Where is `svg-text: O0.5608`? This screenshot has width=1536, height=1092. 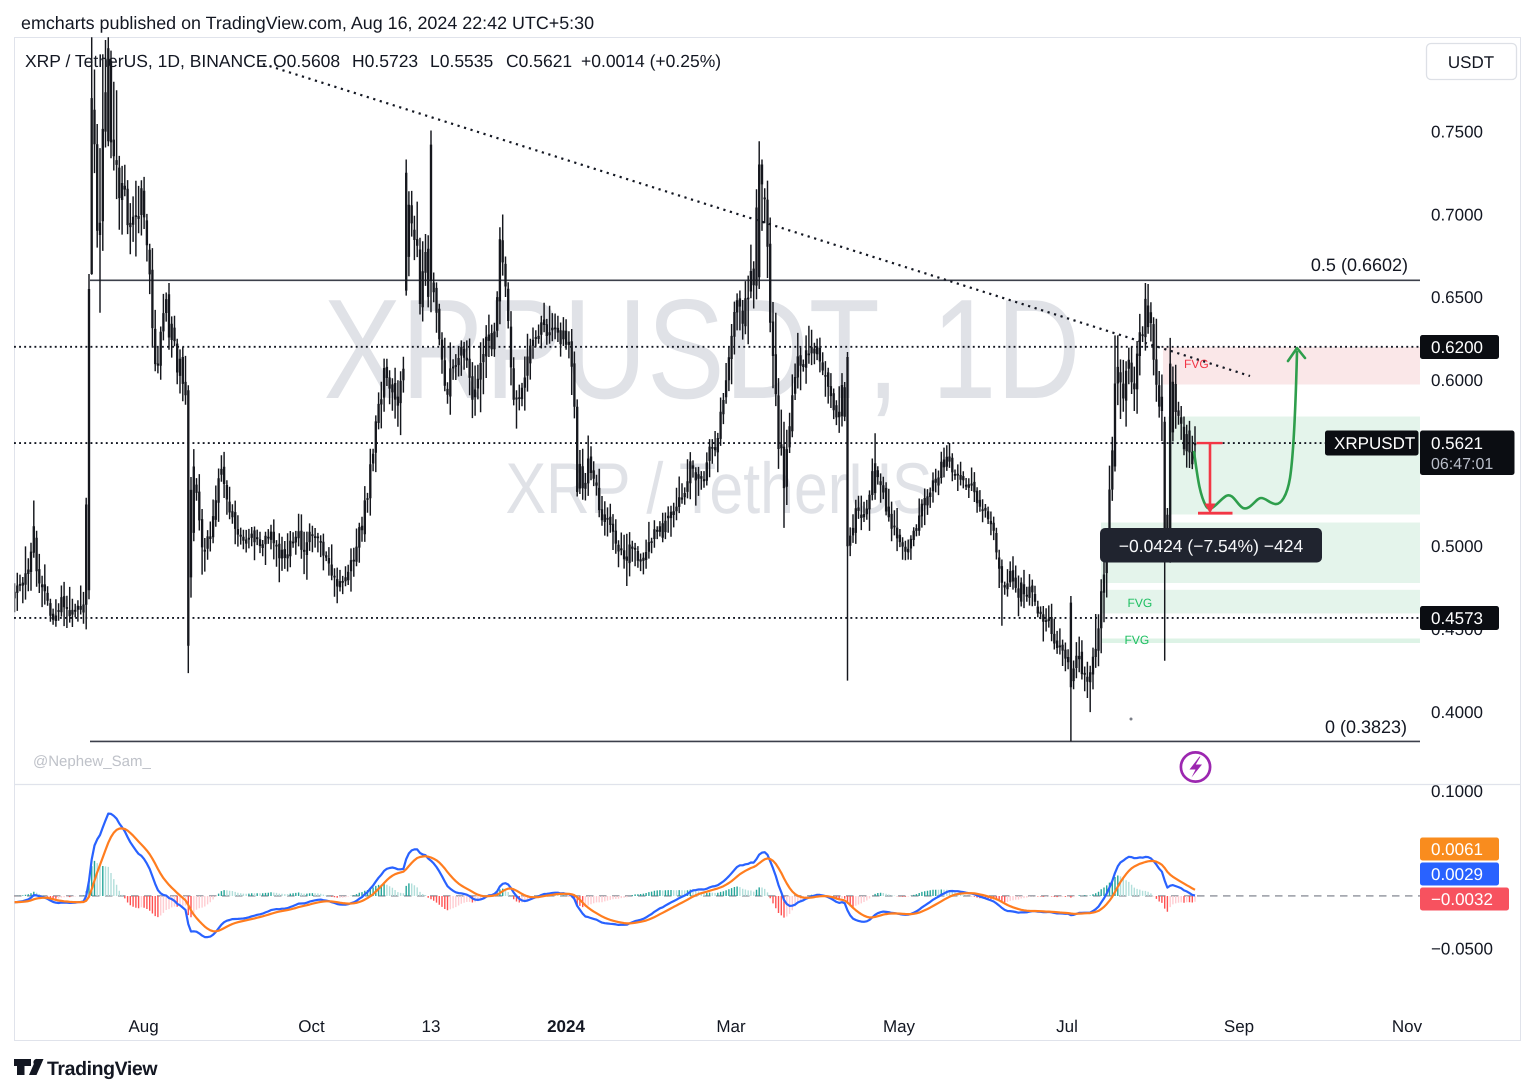
svg-text: O0.5608 is located at coordinates (306, 61).